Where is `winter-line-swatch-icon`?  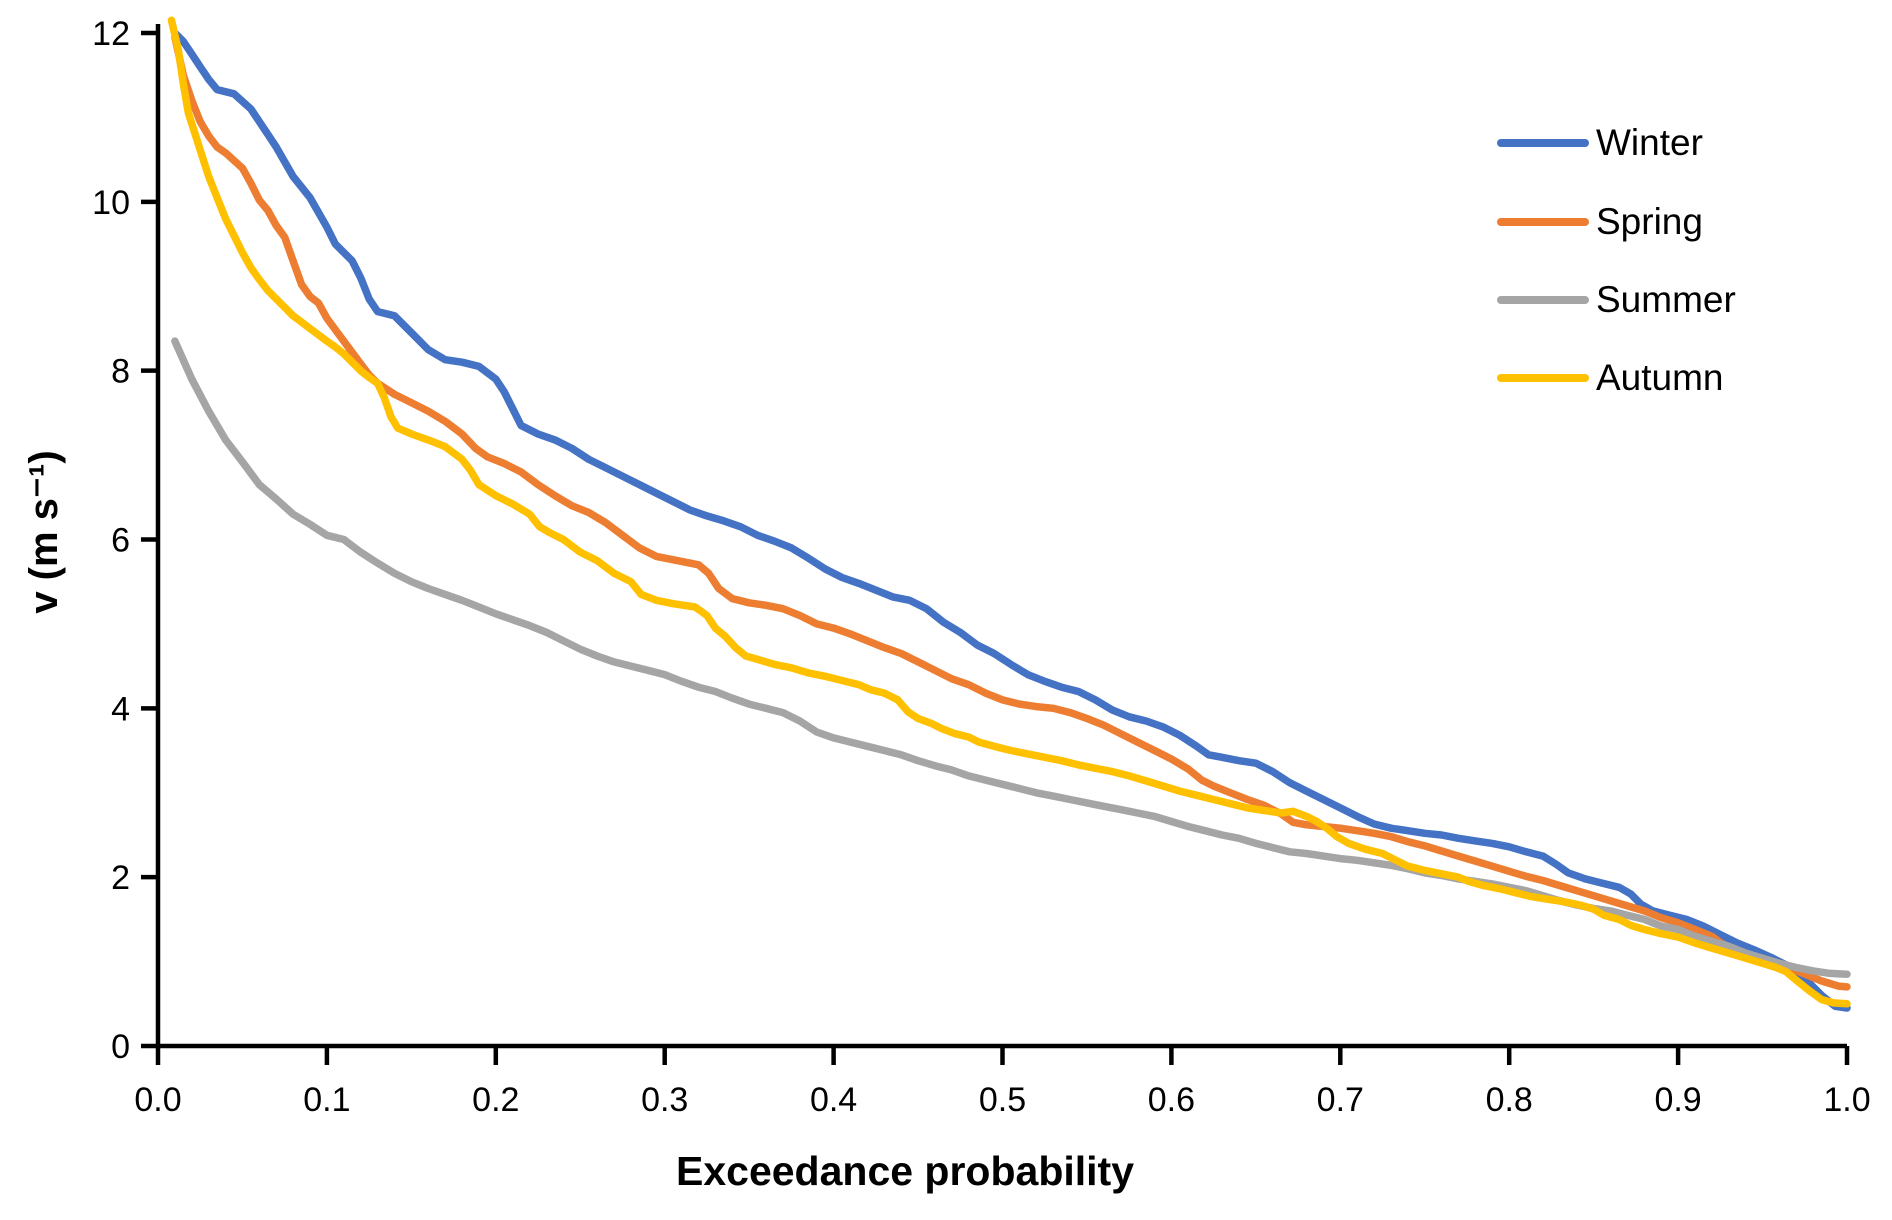 winter-line-swatch-icon is located at coordinates (1543, 143).